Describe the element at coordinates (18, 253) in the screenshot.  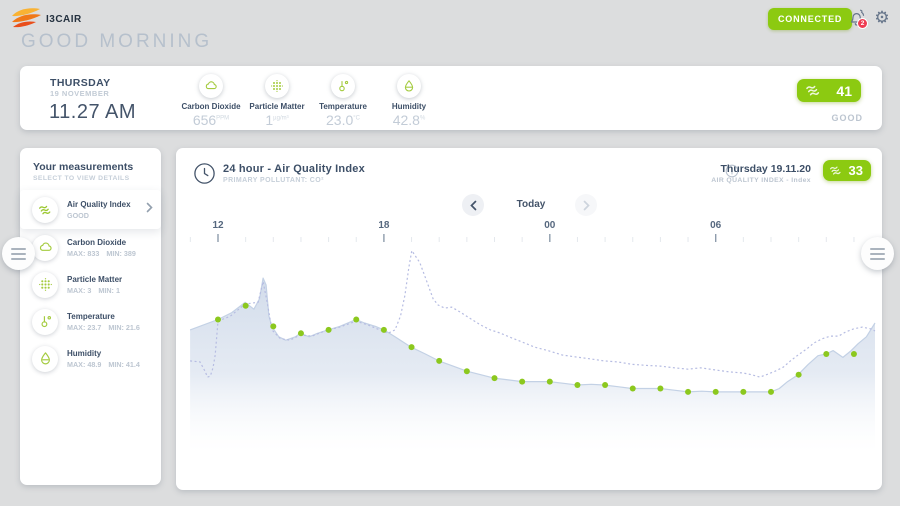
I see `left-drawer-handle` at that location.